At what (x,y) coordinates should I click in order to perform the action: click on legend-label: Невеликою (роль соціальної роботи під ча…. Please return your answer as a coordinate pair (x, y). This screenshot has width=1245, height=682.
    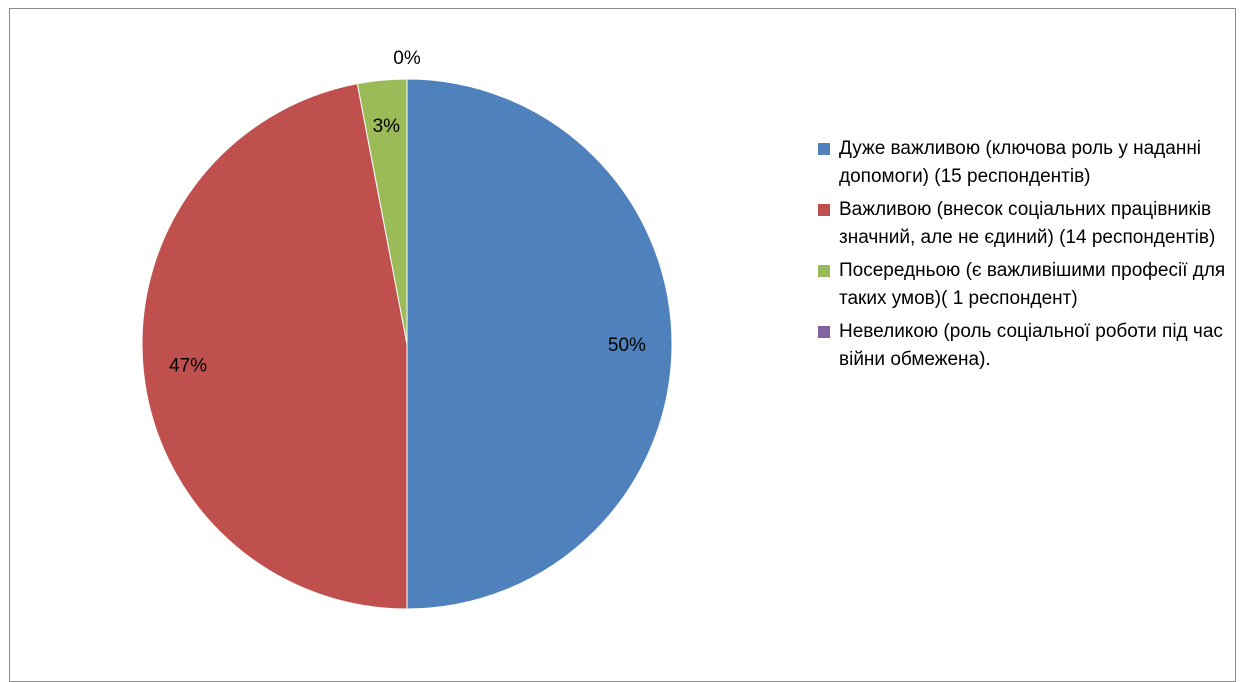
    Looking at the image, I should click on (1031, 345).